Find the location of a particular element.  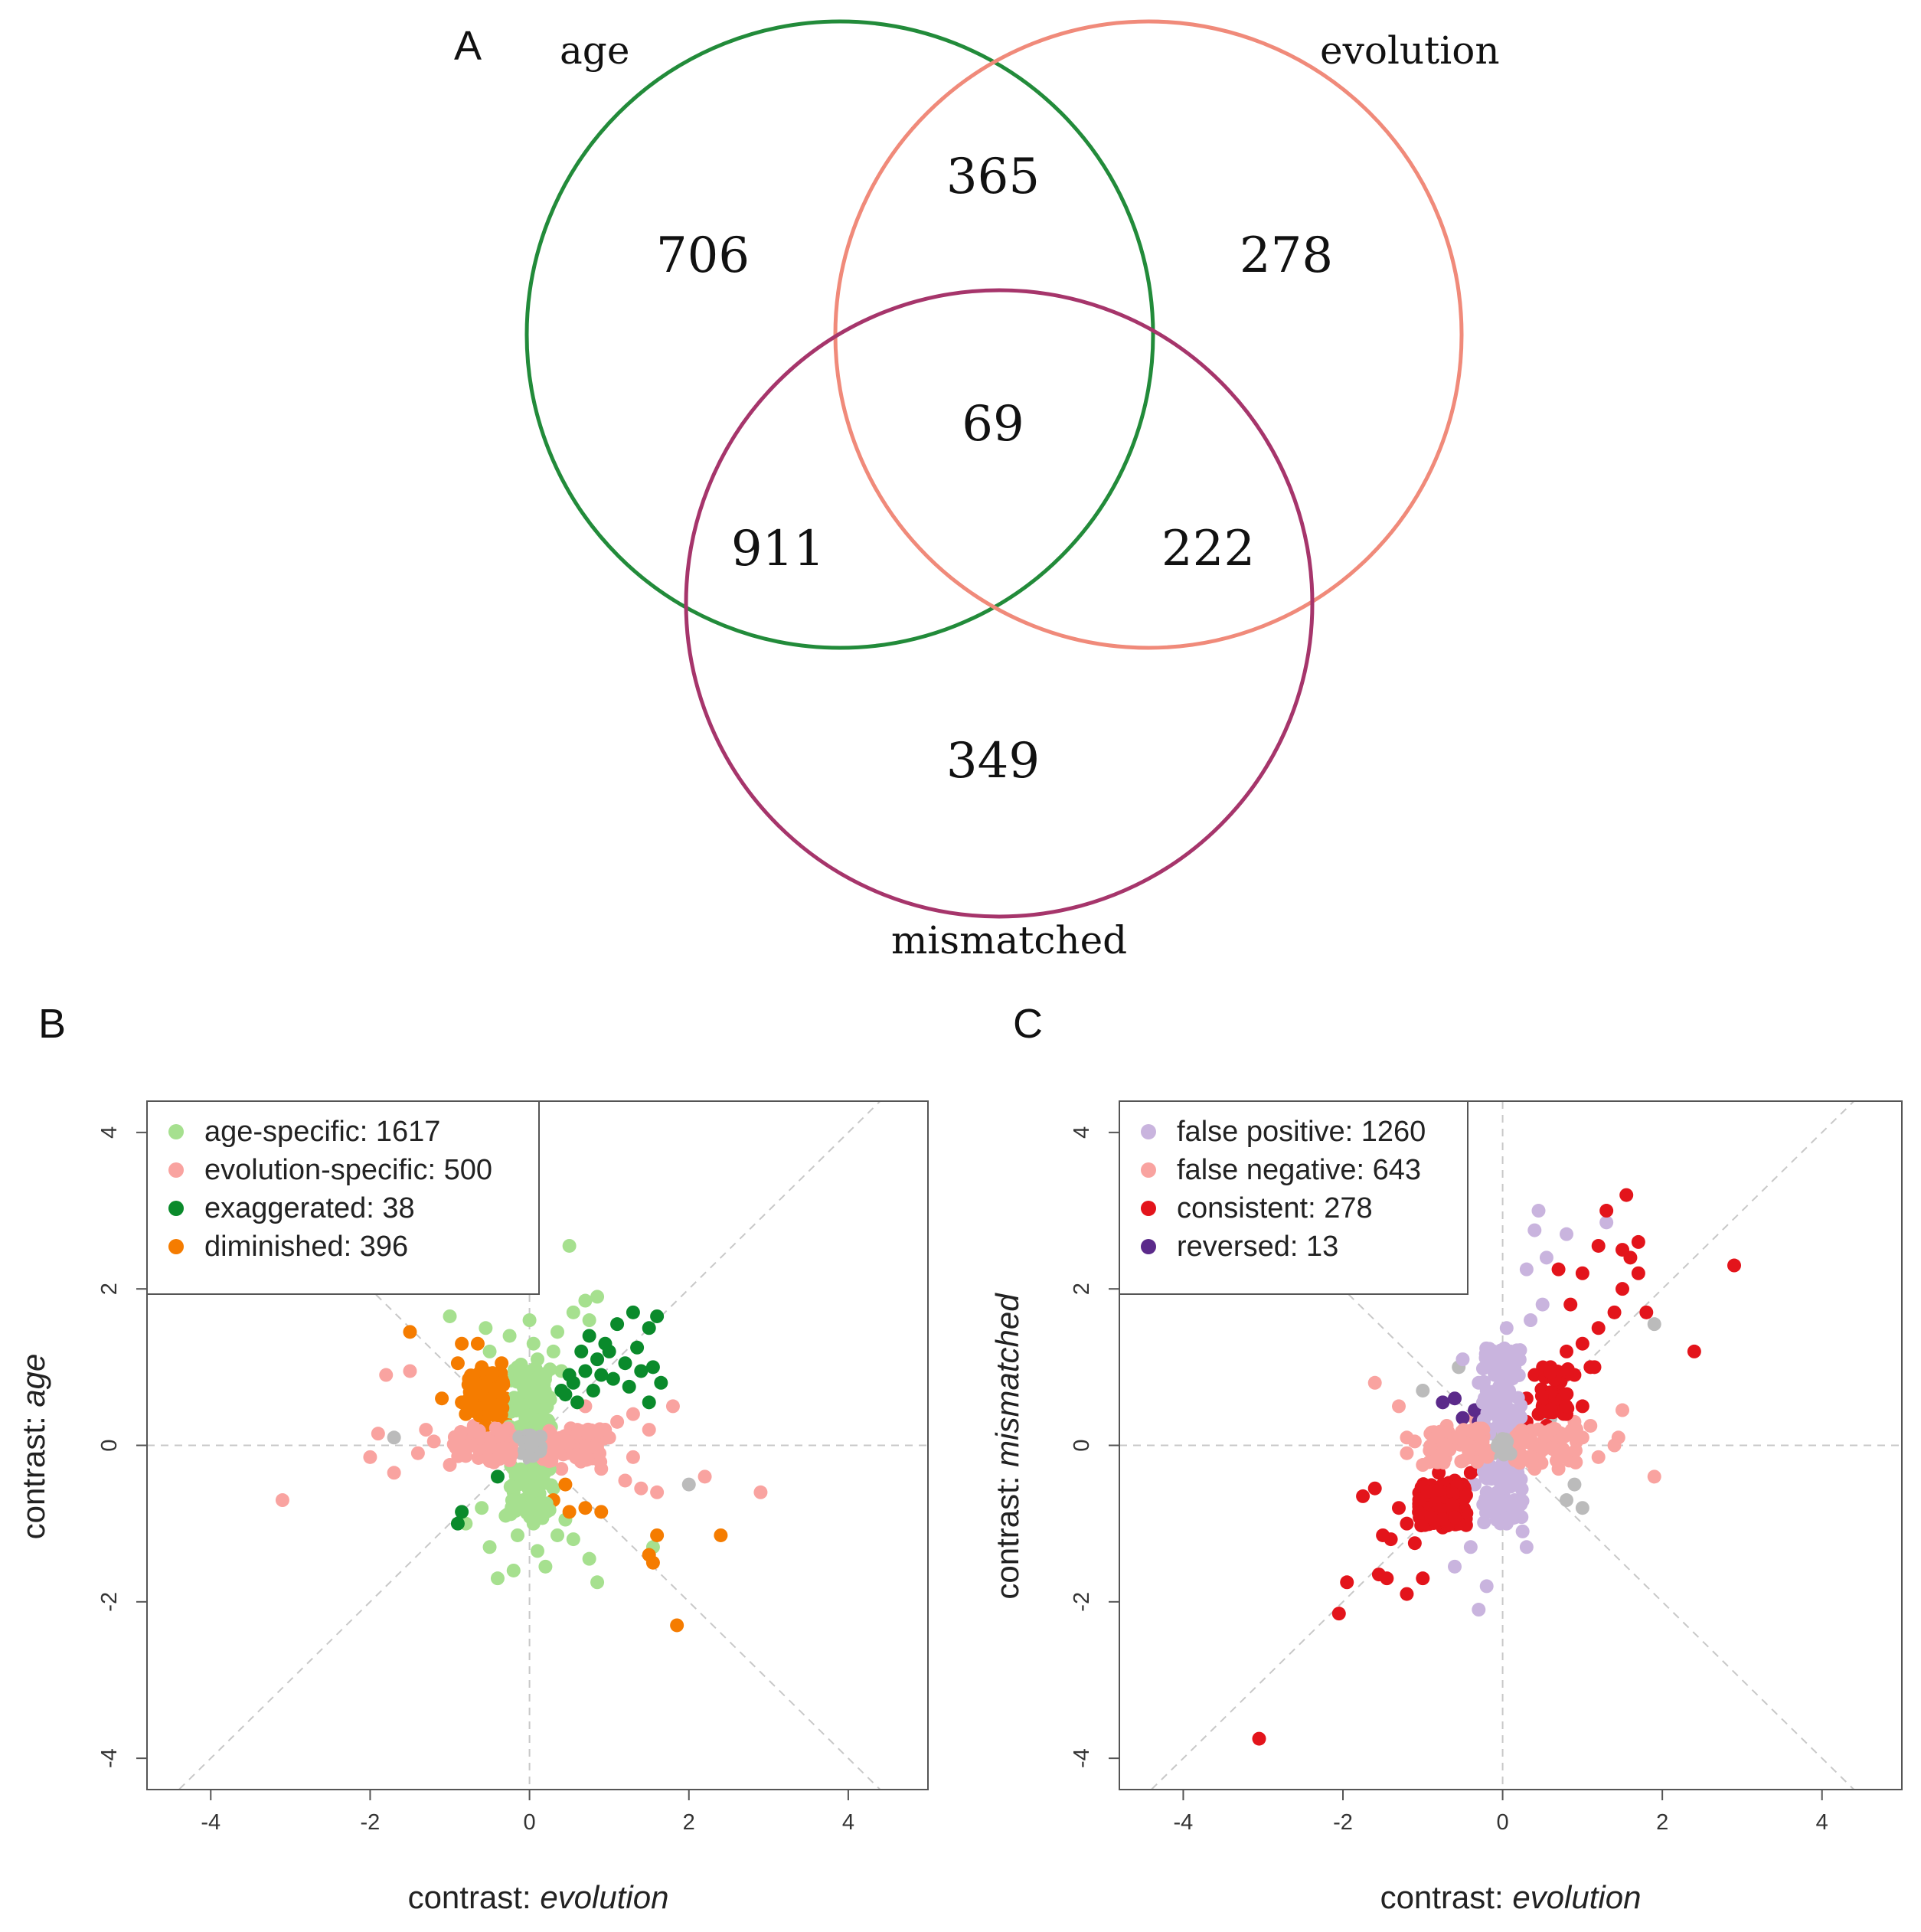

venn-count-age-evolution: 365 is located at coordinates (993, 177).